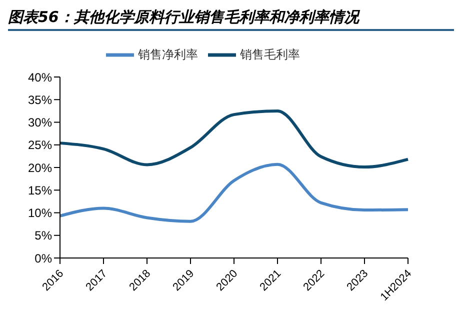  What do you see at coordinates (40, 77) in the screenshot?
I see `y-tick-label: 40%` at bounding box center [40, 77].